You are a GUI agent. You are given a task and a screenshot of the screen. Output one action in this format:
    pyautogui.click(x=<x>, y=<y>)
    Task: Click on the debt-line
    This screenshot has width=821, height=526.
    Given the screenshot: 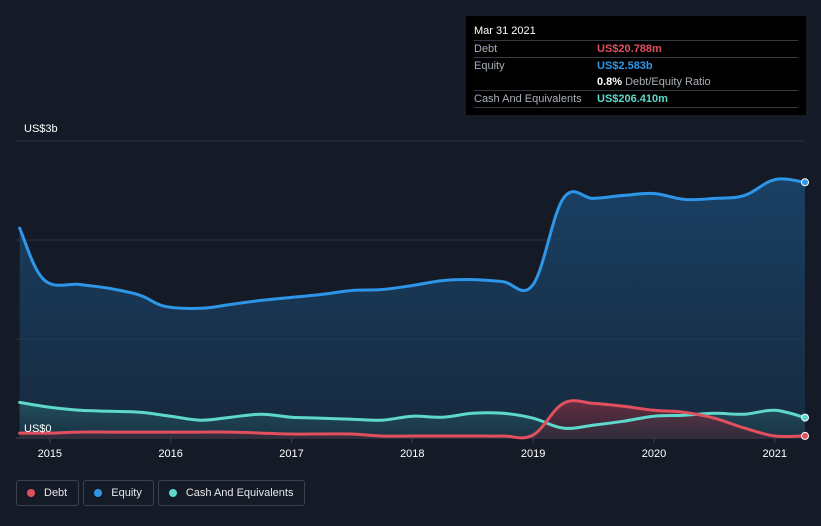 What is the action you would take?
    pyautogui.click(x=412, y=419)
    